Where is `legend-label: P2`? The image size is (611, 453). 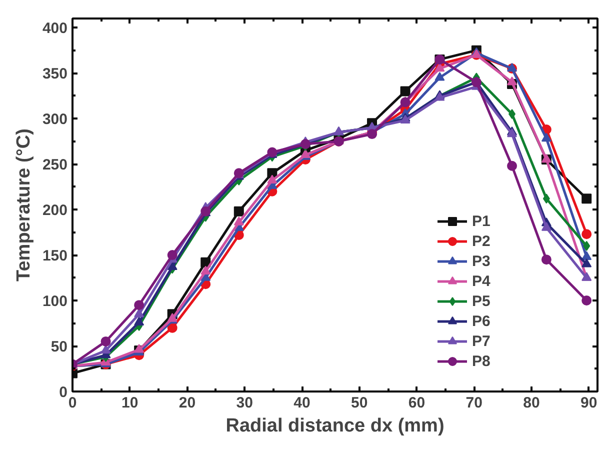 legend-label: P2 is located at coordinates (482, 241).